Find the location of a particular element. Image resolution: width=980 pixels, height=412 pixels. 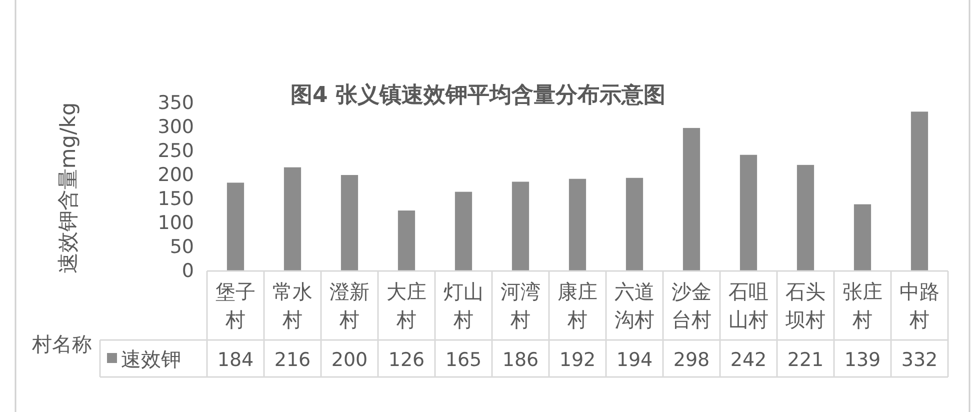

x-tick-label: 河湾村 is located at coordinates (520, 306).